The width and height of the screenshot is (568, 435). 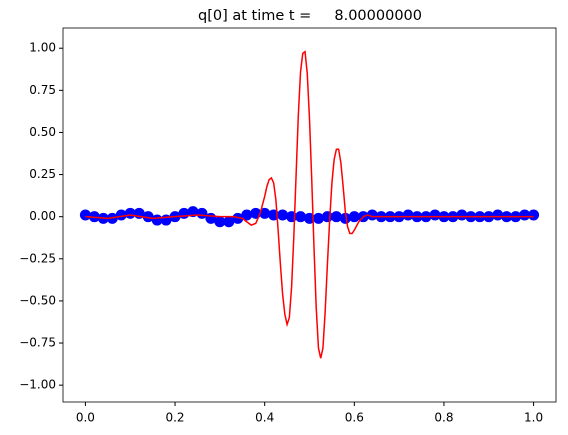 What do you see at coordinates (533, 418) in the screenshot?
I see `x-tick-label: 1.0` at bounding box center [533, 418].